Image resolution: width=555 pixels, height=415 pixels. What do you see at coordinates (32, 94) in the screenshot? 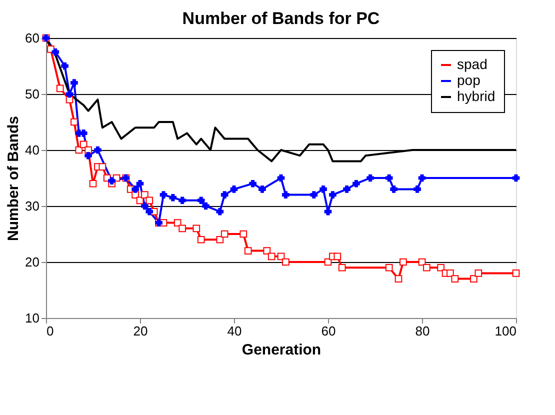
I see `y-tick-label: 50` at bounding box center [32, 94].